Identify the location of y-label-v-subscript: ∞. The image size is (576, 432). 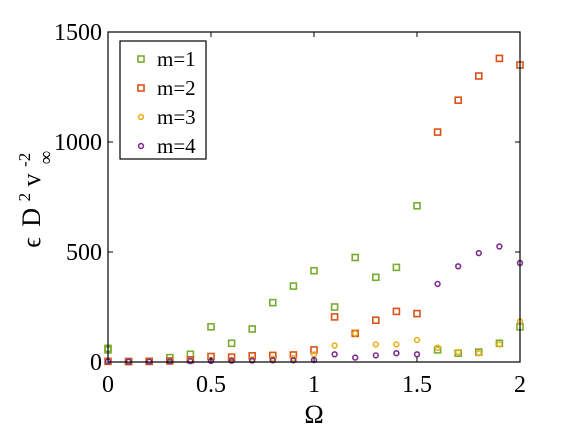
(46, 158).